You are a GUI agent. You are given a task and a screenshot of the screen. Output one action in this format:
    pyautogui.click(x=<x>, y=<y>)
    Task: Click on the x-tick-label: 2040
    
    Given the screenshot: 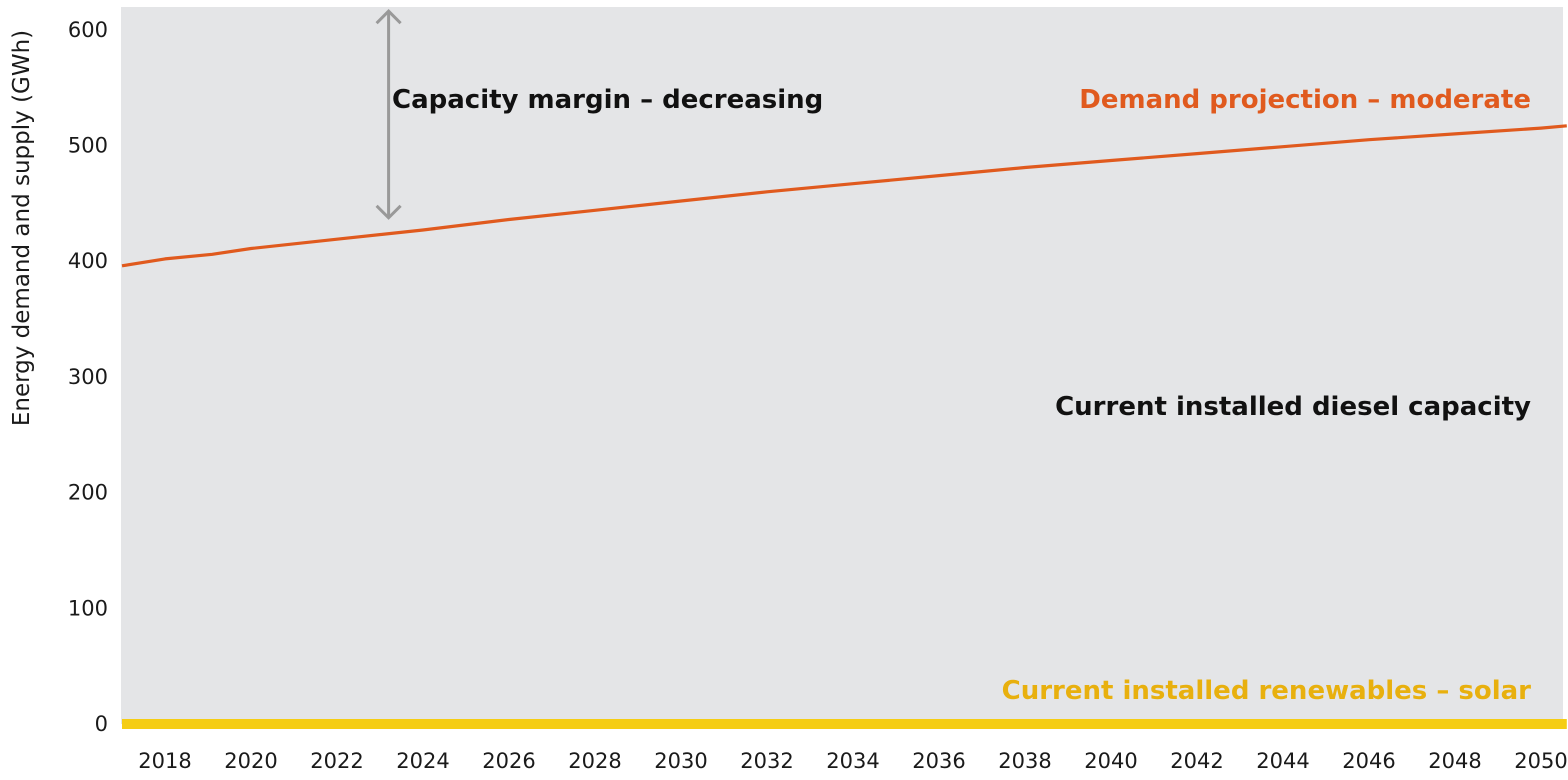 What is the action you would take?
    pyautogui.click(x=1110, y=761)
    